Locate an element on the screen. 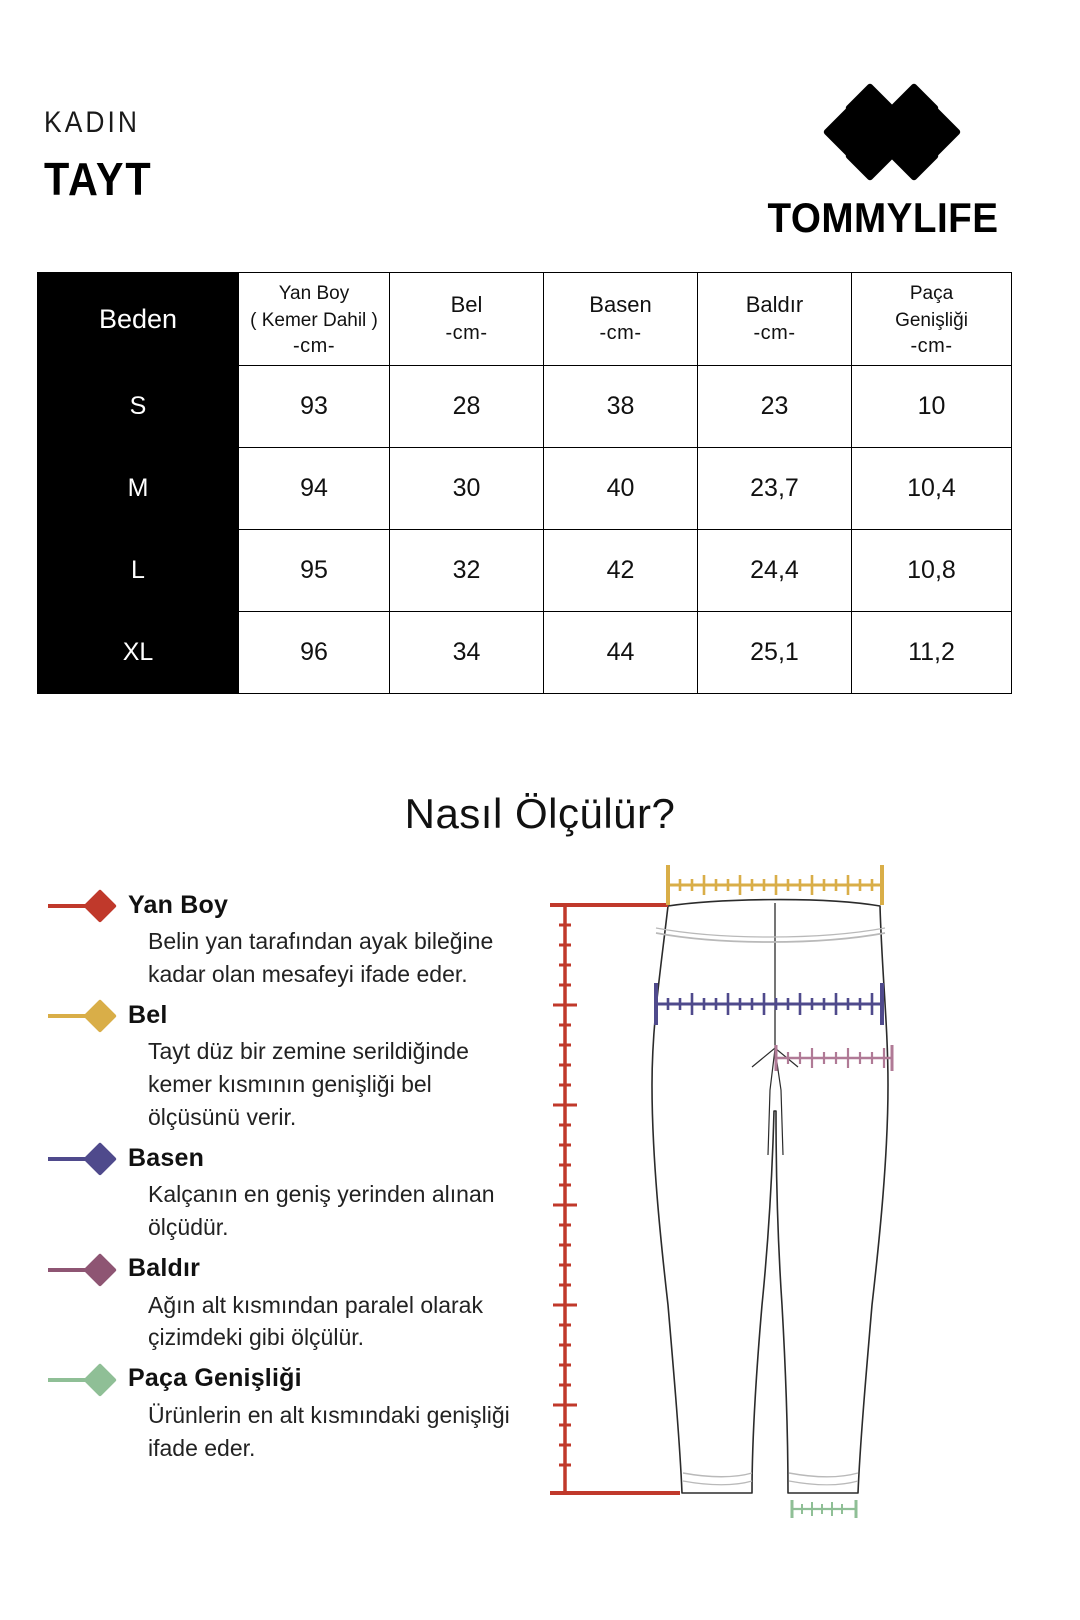  cell-baldir: 25,1 is located at coordinates (774, 652).